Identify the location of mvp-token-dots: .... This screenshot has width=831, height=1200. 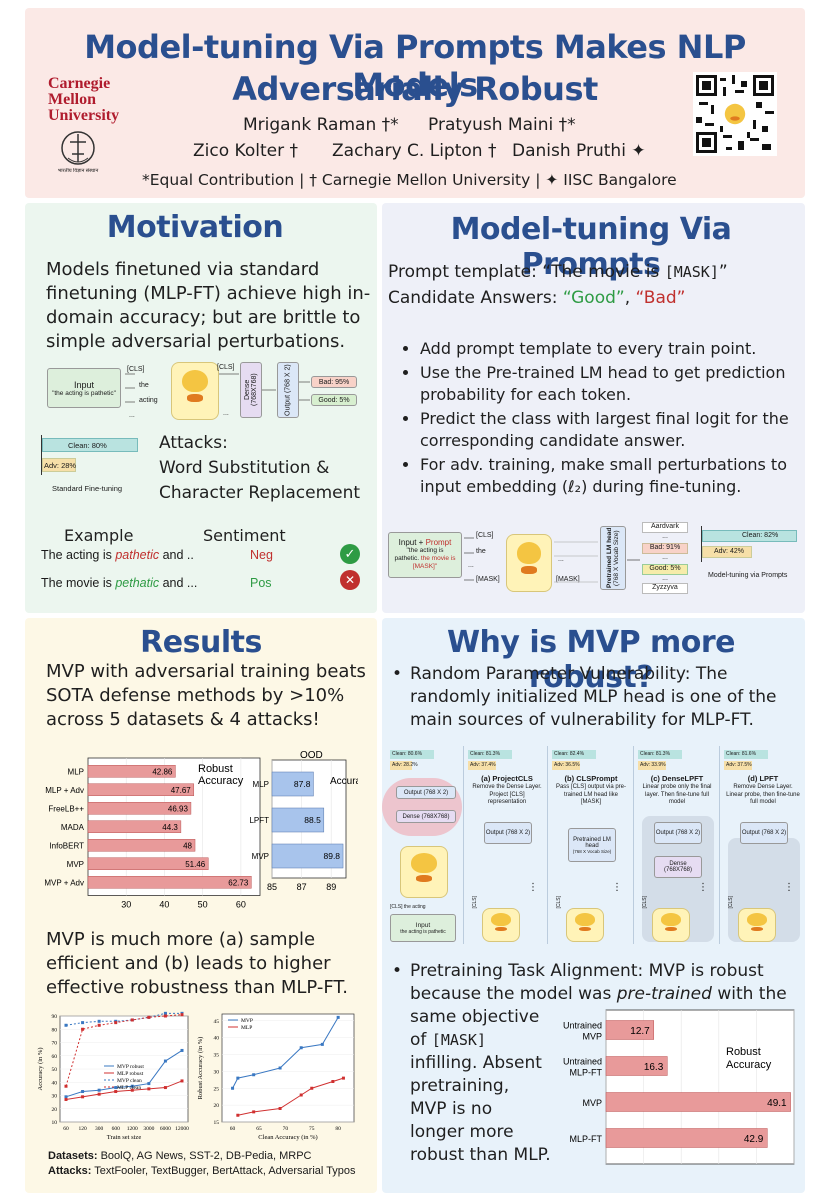
(471, 565).